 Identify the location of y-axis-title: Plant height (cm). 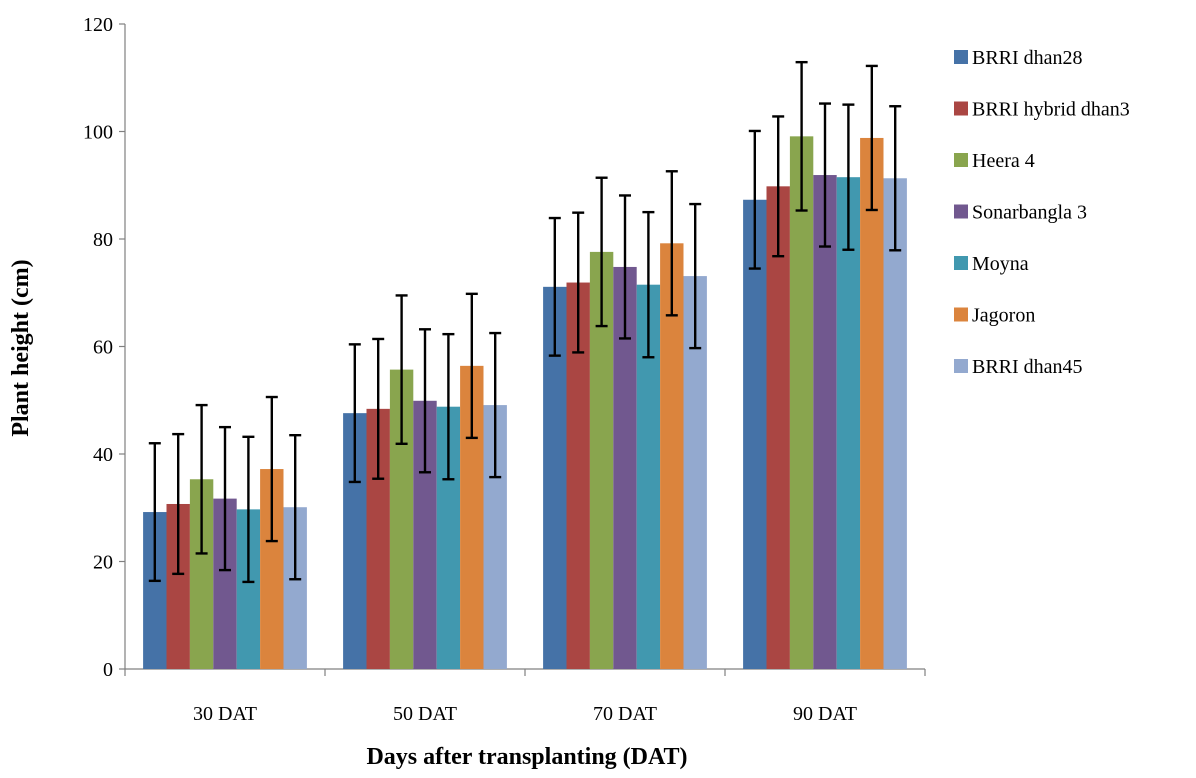
(21, 347).